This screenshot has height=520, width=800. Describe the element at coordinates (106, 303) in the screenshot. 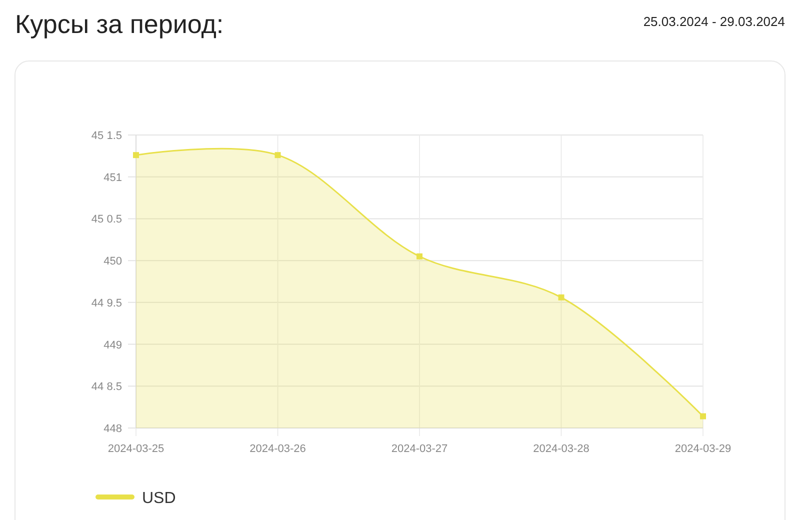

I see `y-tick-label: 44 9.5` at that location.